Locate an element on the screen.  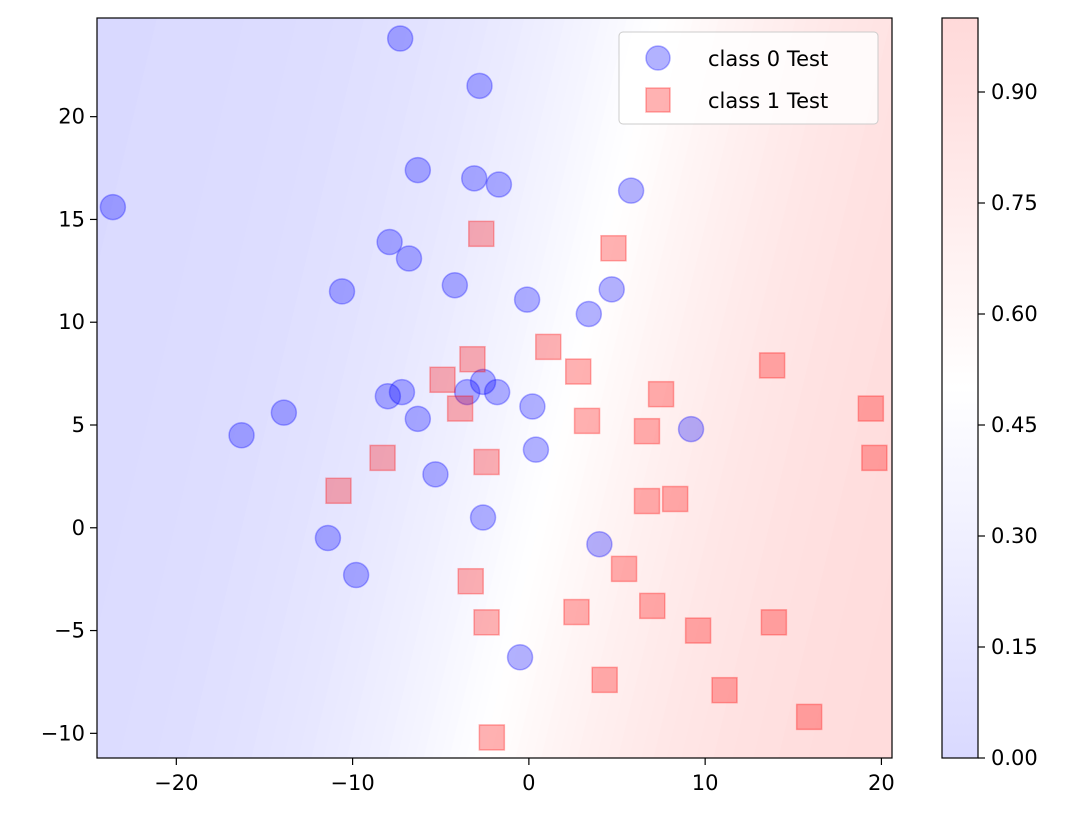
x-tick-label: −10 is located at coordinates (352, 783).